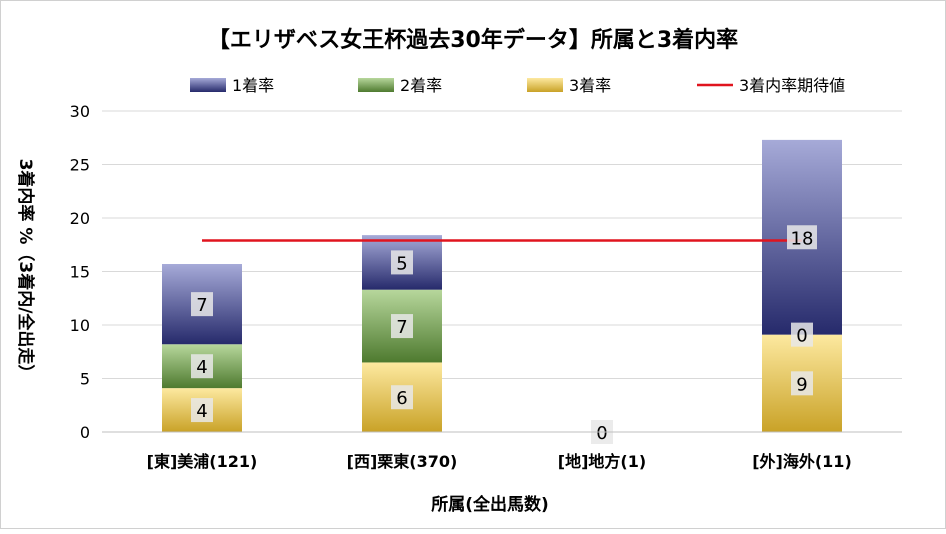  What do you see at coordinates (402, 461) in the screenshot?
I see `x-category-label: [西]栗東(370)` at bounding box center [402, 461].